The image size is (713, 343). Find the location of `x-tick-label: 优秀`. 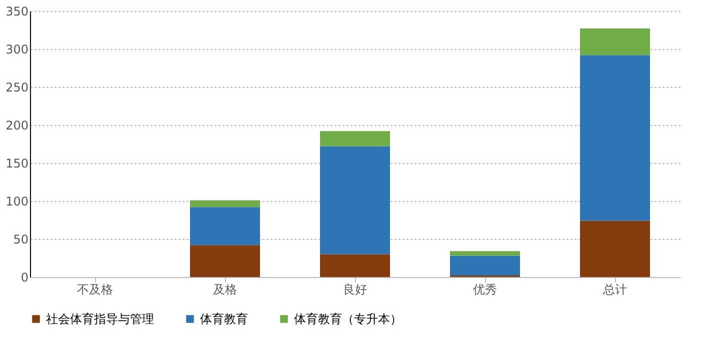

x-tick-label: 优秀 is located at coordinates (485, 289).